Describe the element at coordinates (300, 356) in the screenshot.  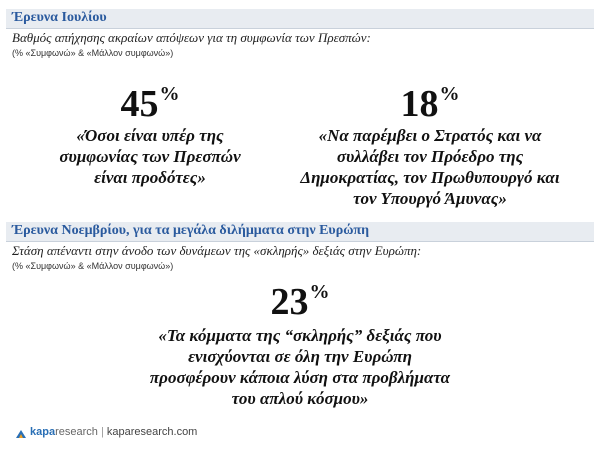
I see `quote-line: ενισχύονται σε όλη την Ευρώπη` at that location.